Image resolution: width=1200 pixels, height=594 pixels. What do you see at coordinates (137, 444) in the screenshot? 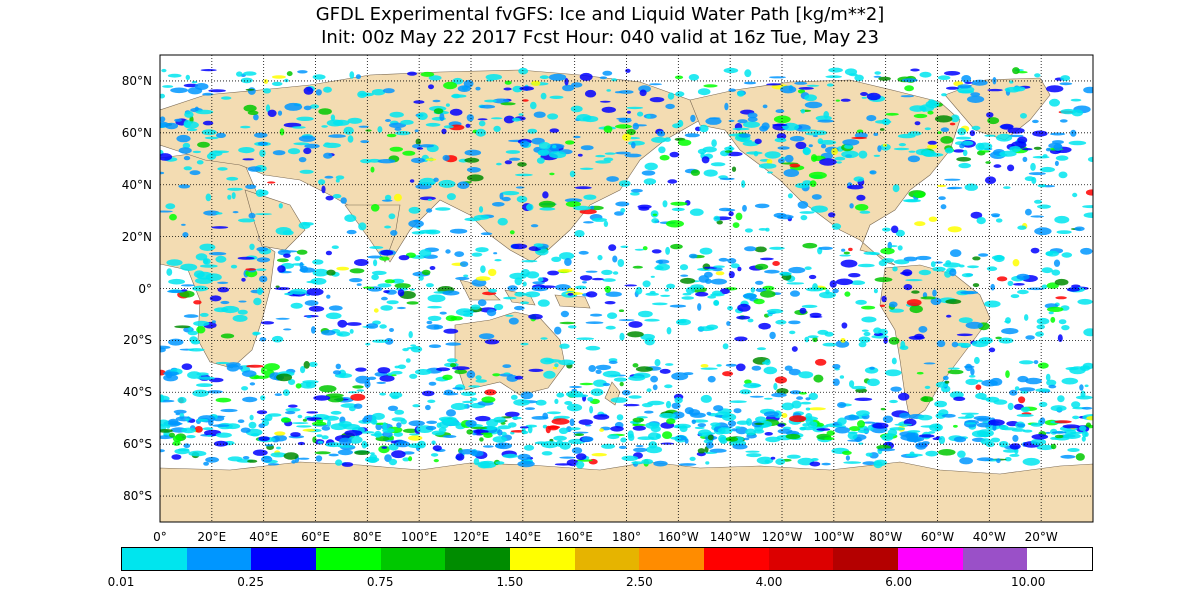
I see `latitude-label: 60°S` at bounding box center [137, 444].